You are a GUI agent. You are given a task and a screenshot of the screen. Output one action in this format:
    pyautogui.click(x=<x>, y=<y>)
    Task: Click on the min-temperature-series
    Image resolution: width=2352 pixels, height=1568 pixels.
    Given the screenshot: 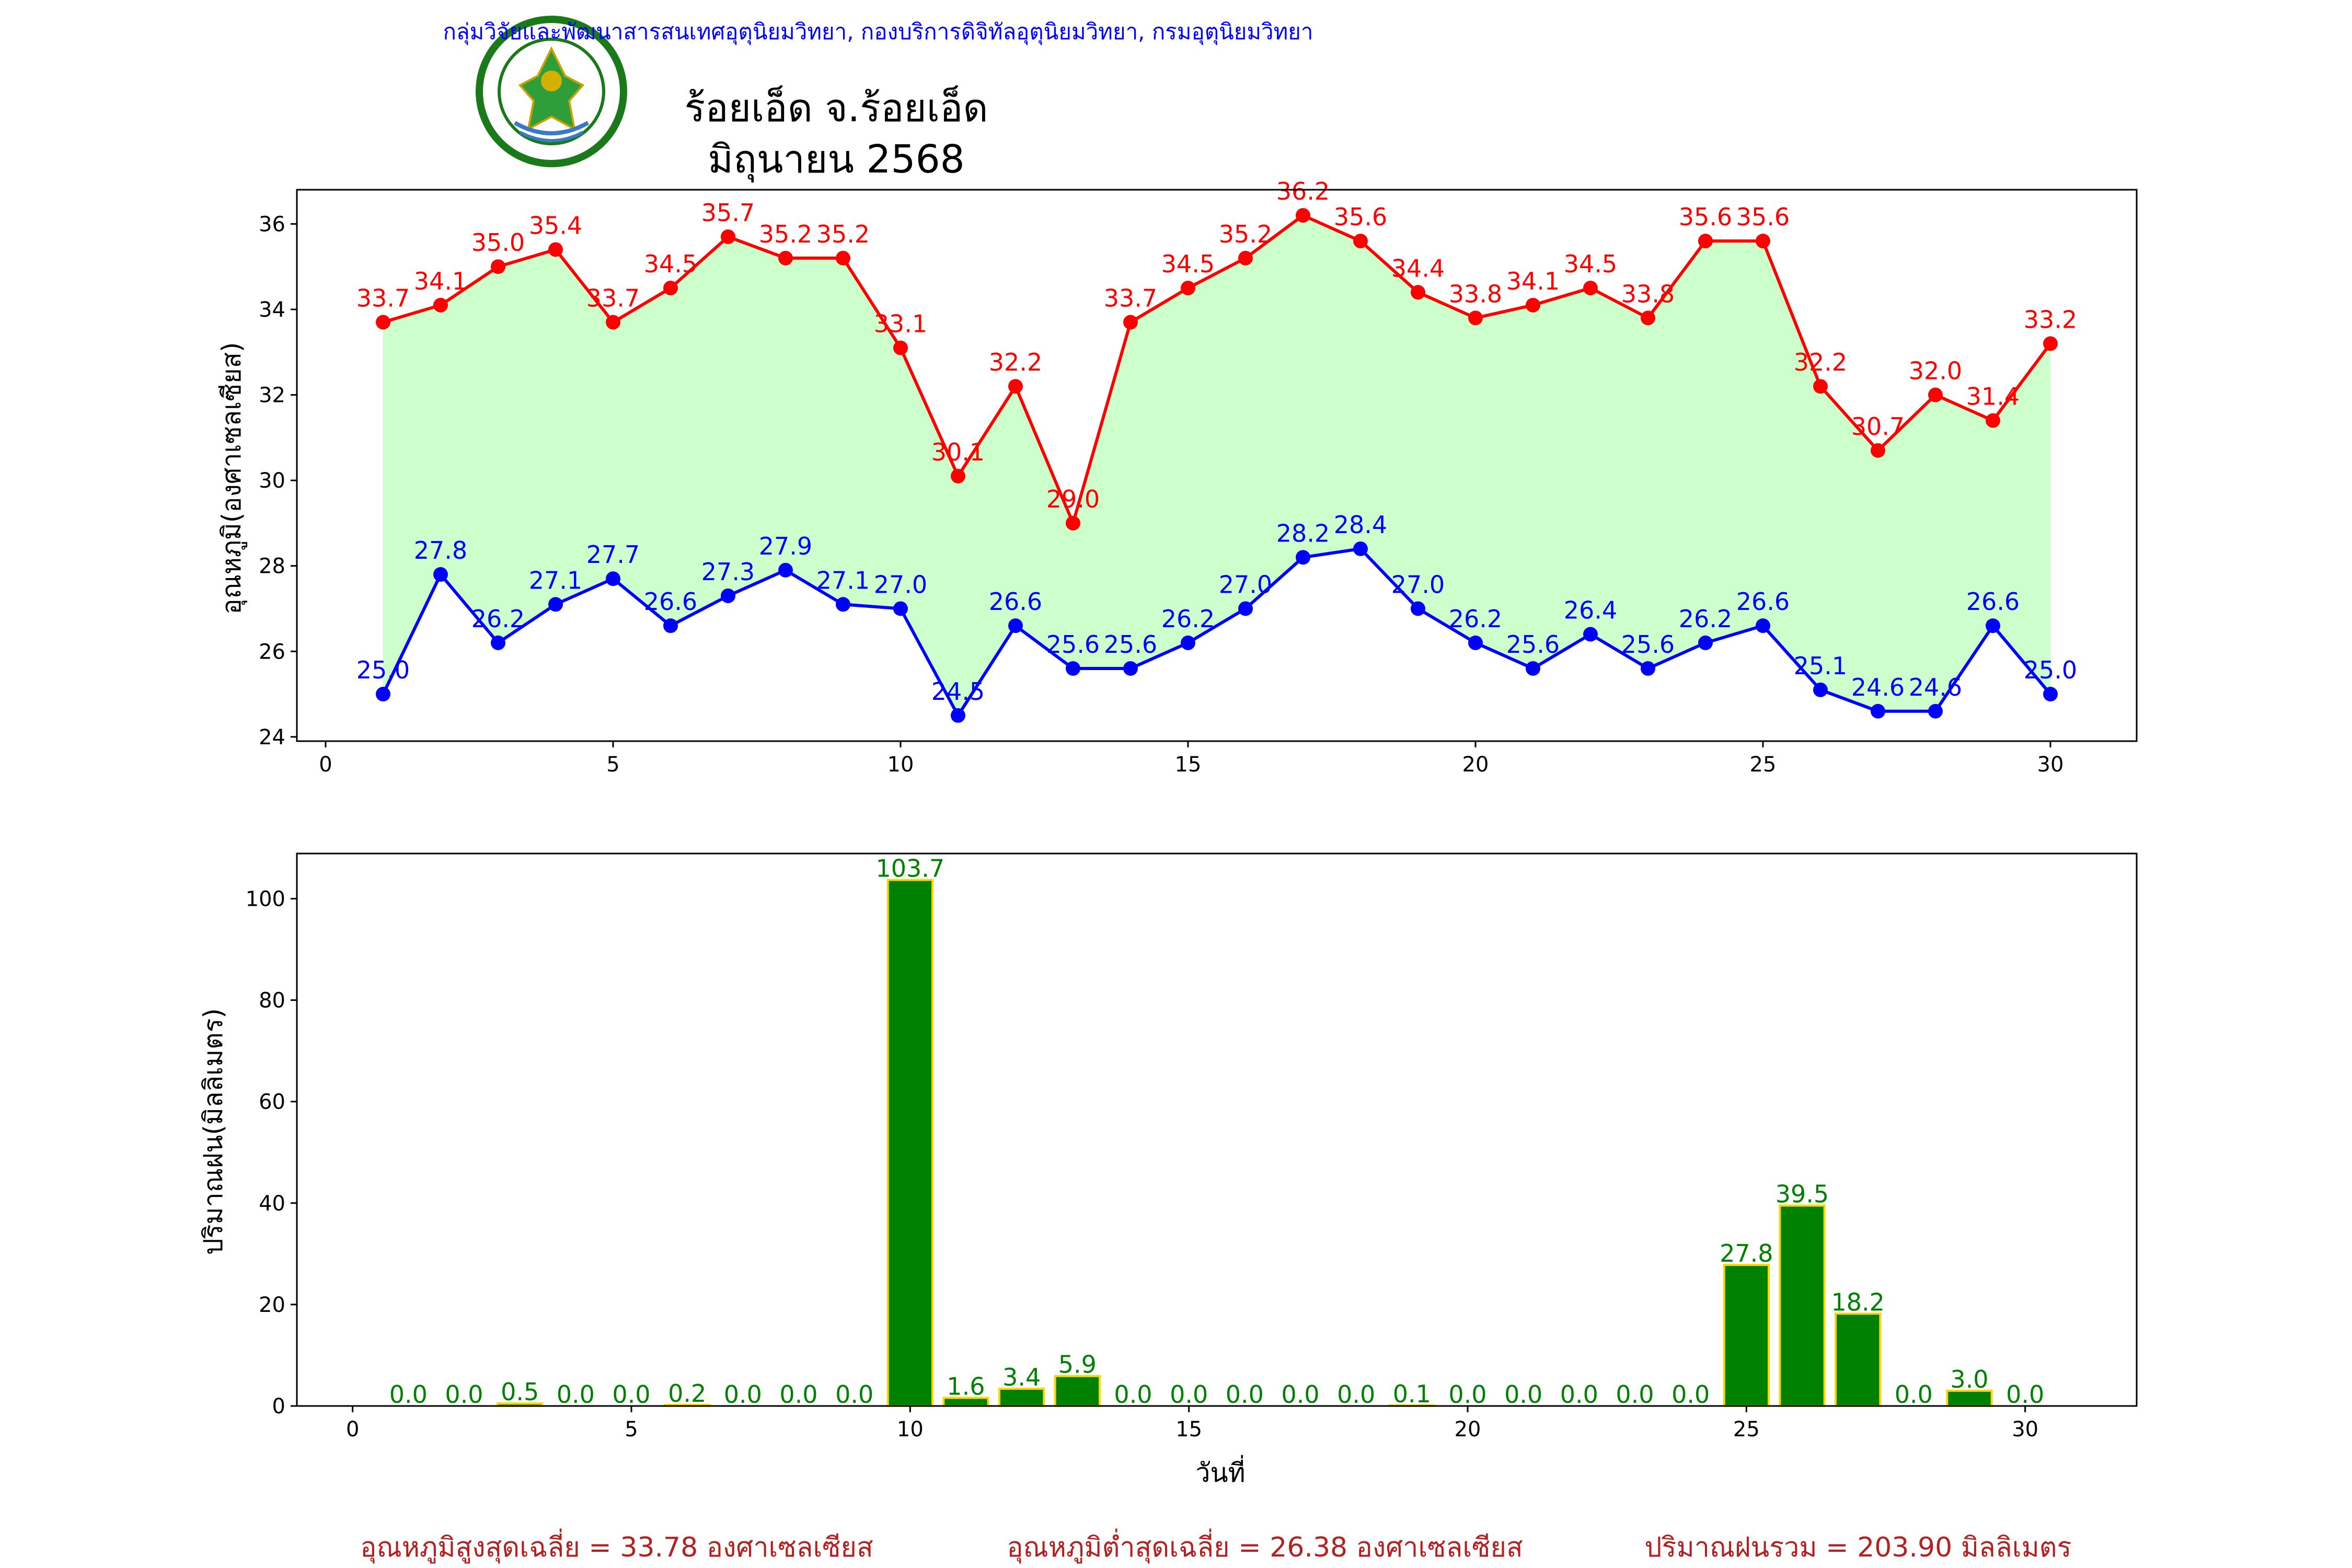 What is the action you would take?
    pyautogui.click(x=1217, y=632)
    